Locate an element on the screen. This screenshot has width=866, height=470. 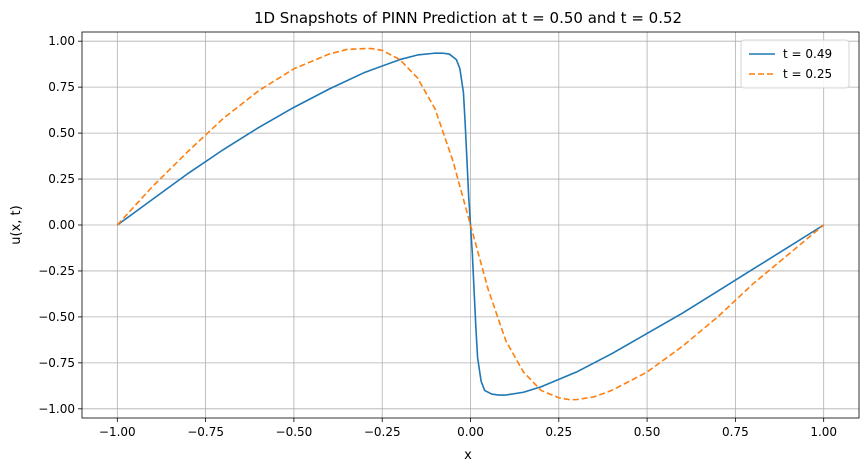
y-tick-label: 0.75 is located at coordinates (61, 87).